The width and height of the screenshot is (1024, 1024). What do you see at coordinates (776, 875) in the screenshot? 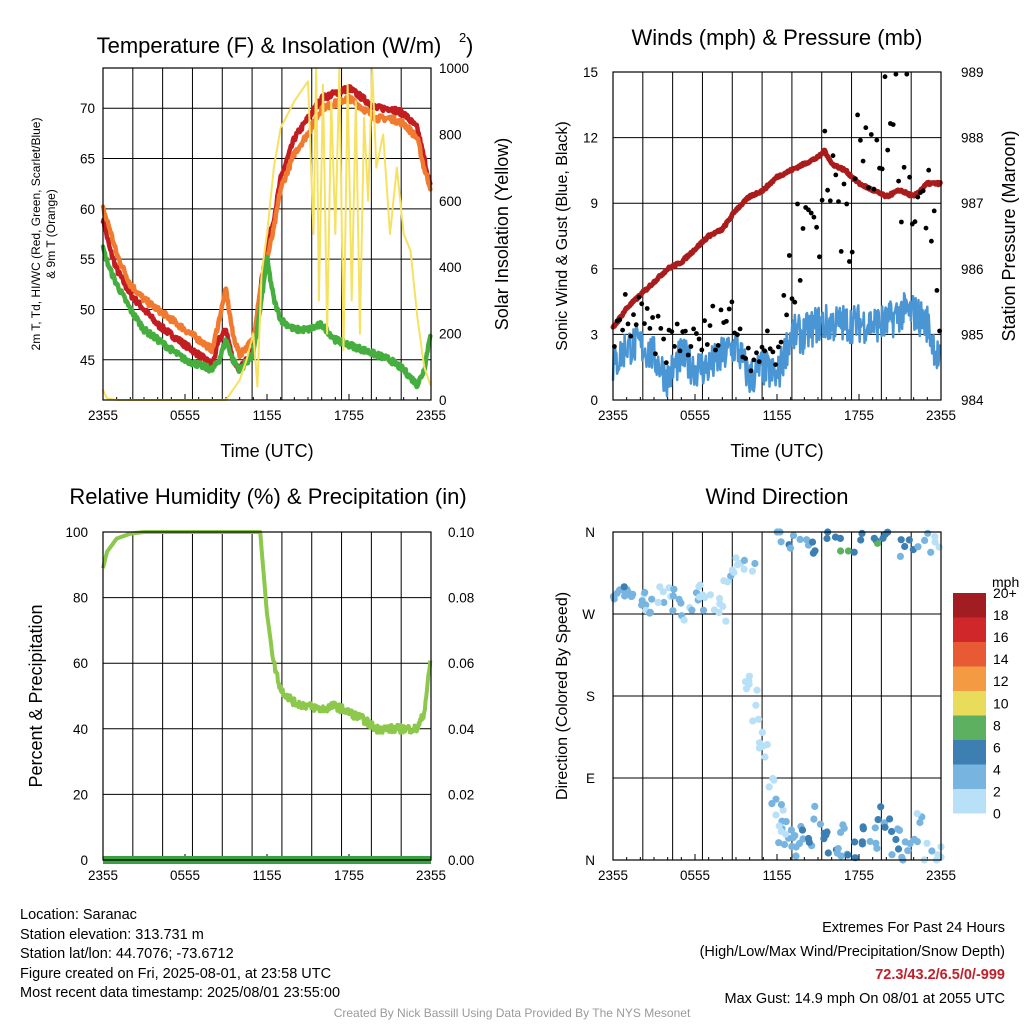
I see `x-tick-label: 1155` at bounding box center [776, 875].